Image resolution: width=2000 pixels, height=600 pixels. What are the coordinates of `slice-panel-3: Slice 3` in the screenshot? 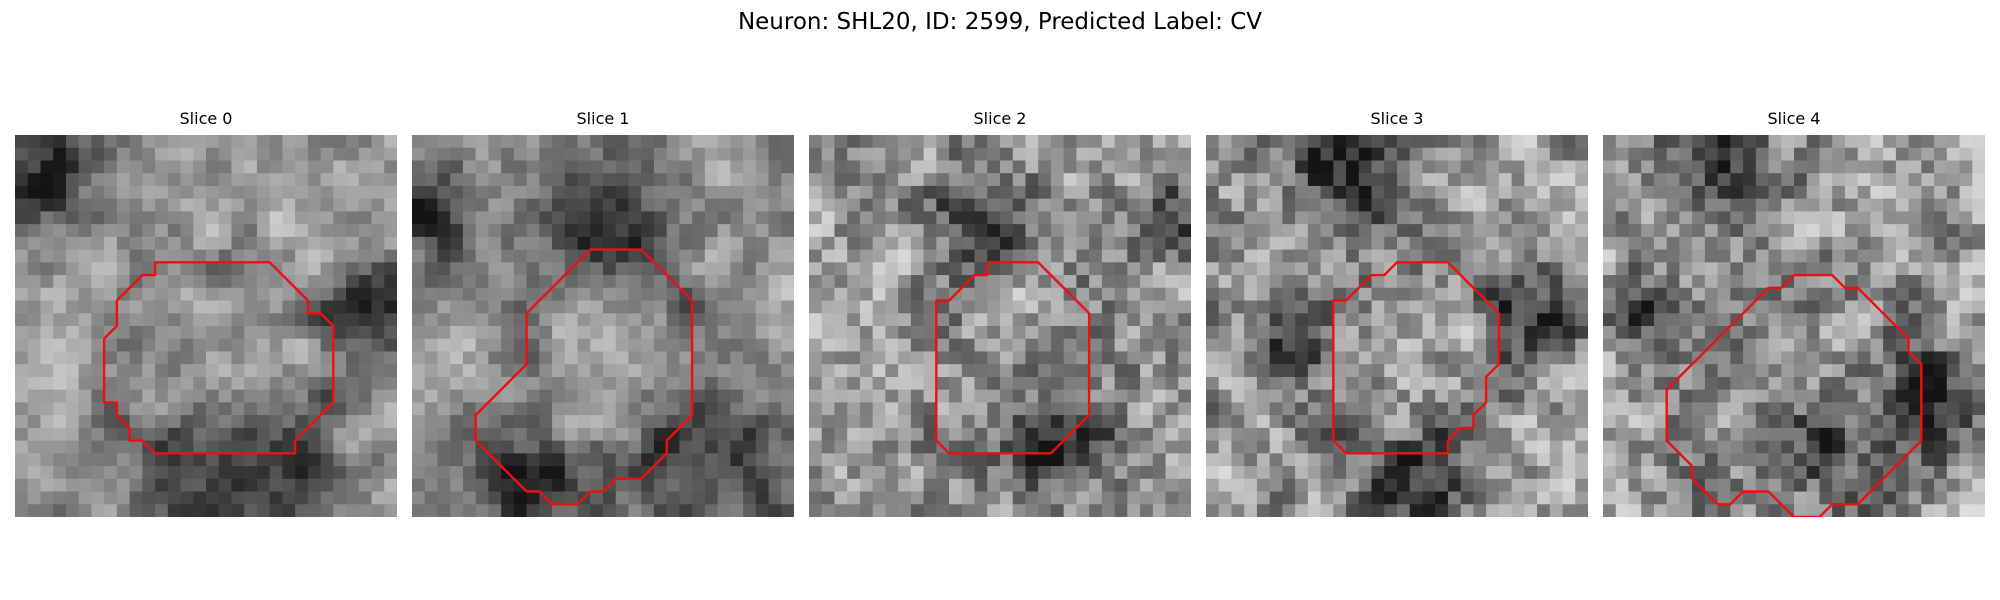 It's located at (1397, 119).